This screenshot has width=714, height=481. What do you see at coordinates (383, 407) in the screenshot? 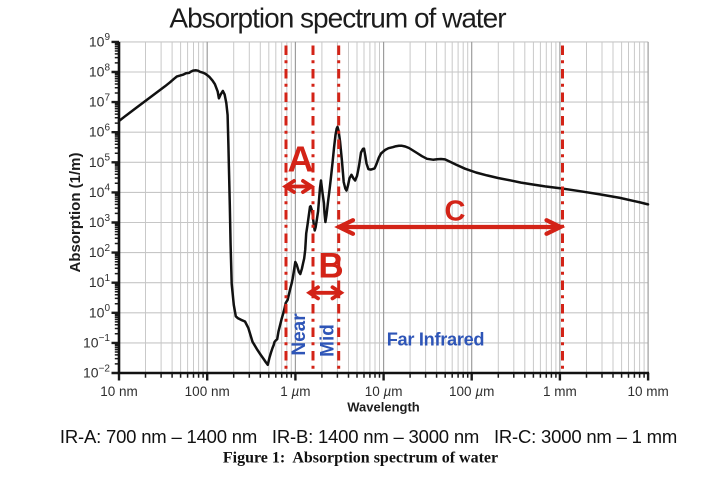
I see `svg-text: Wavelength` at bounding box center [383, 407].